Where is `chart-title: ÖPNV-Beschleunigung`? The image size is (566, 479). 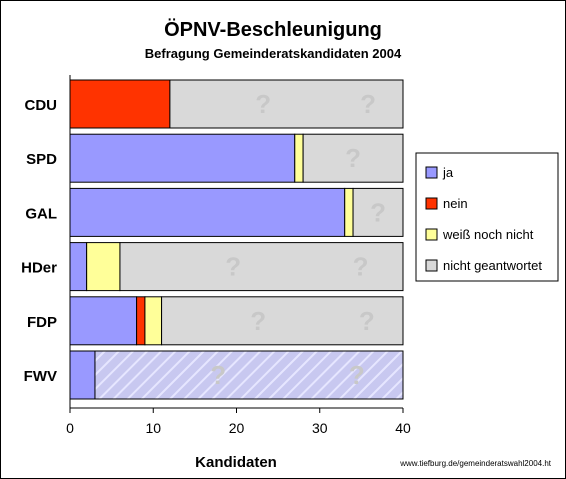
chart-title: ÖPNV-Beschleunigung is located at coordinates (273, 29).